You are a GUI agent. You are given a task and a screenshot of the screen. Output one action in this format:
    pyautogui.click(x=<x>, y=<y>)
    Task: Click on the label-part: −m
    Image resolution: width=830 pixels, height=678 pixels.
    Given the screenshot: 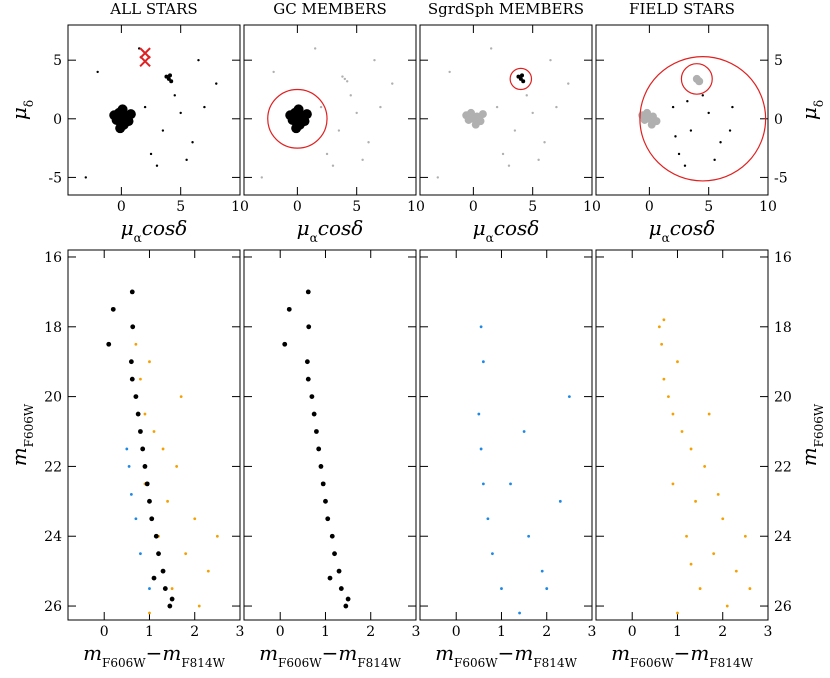 What is the action you would take?
    pyautogui.click(x=340, y=653)
    